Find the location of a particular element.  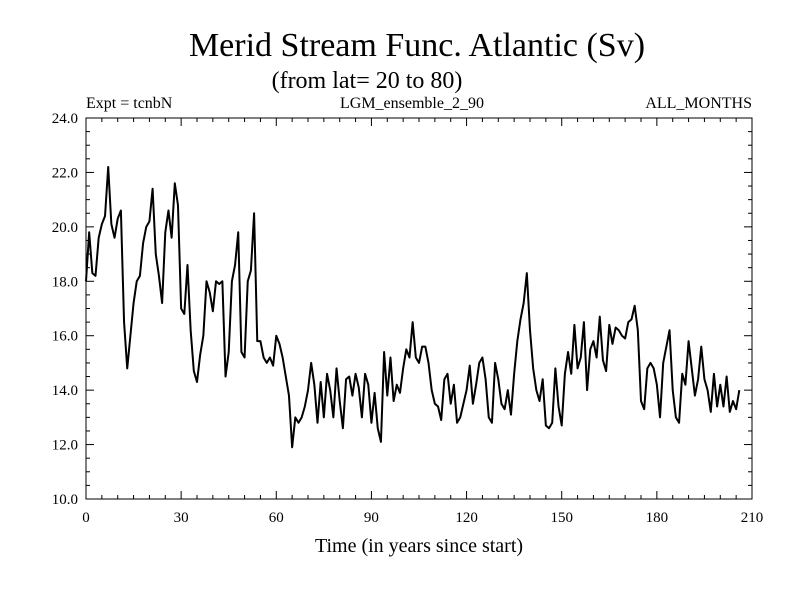

y-tick-label: 24.0 is located at coordinates (65, 119).